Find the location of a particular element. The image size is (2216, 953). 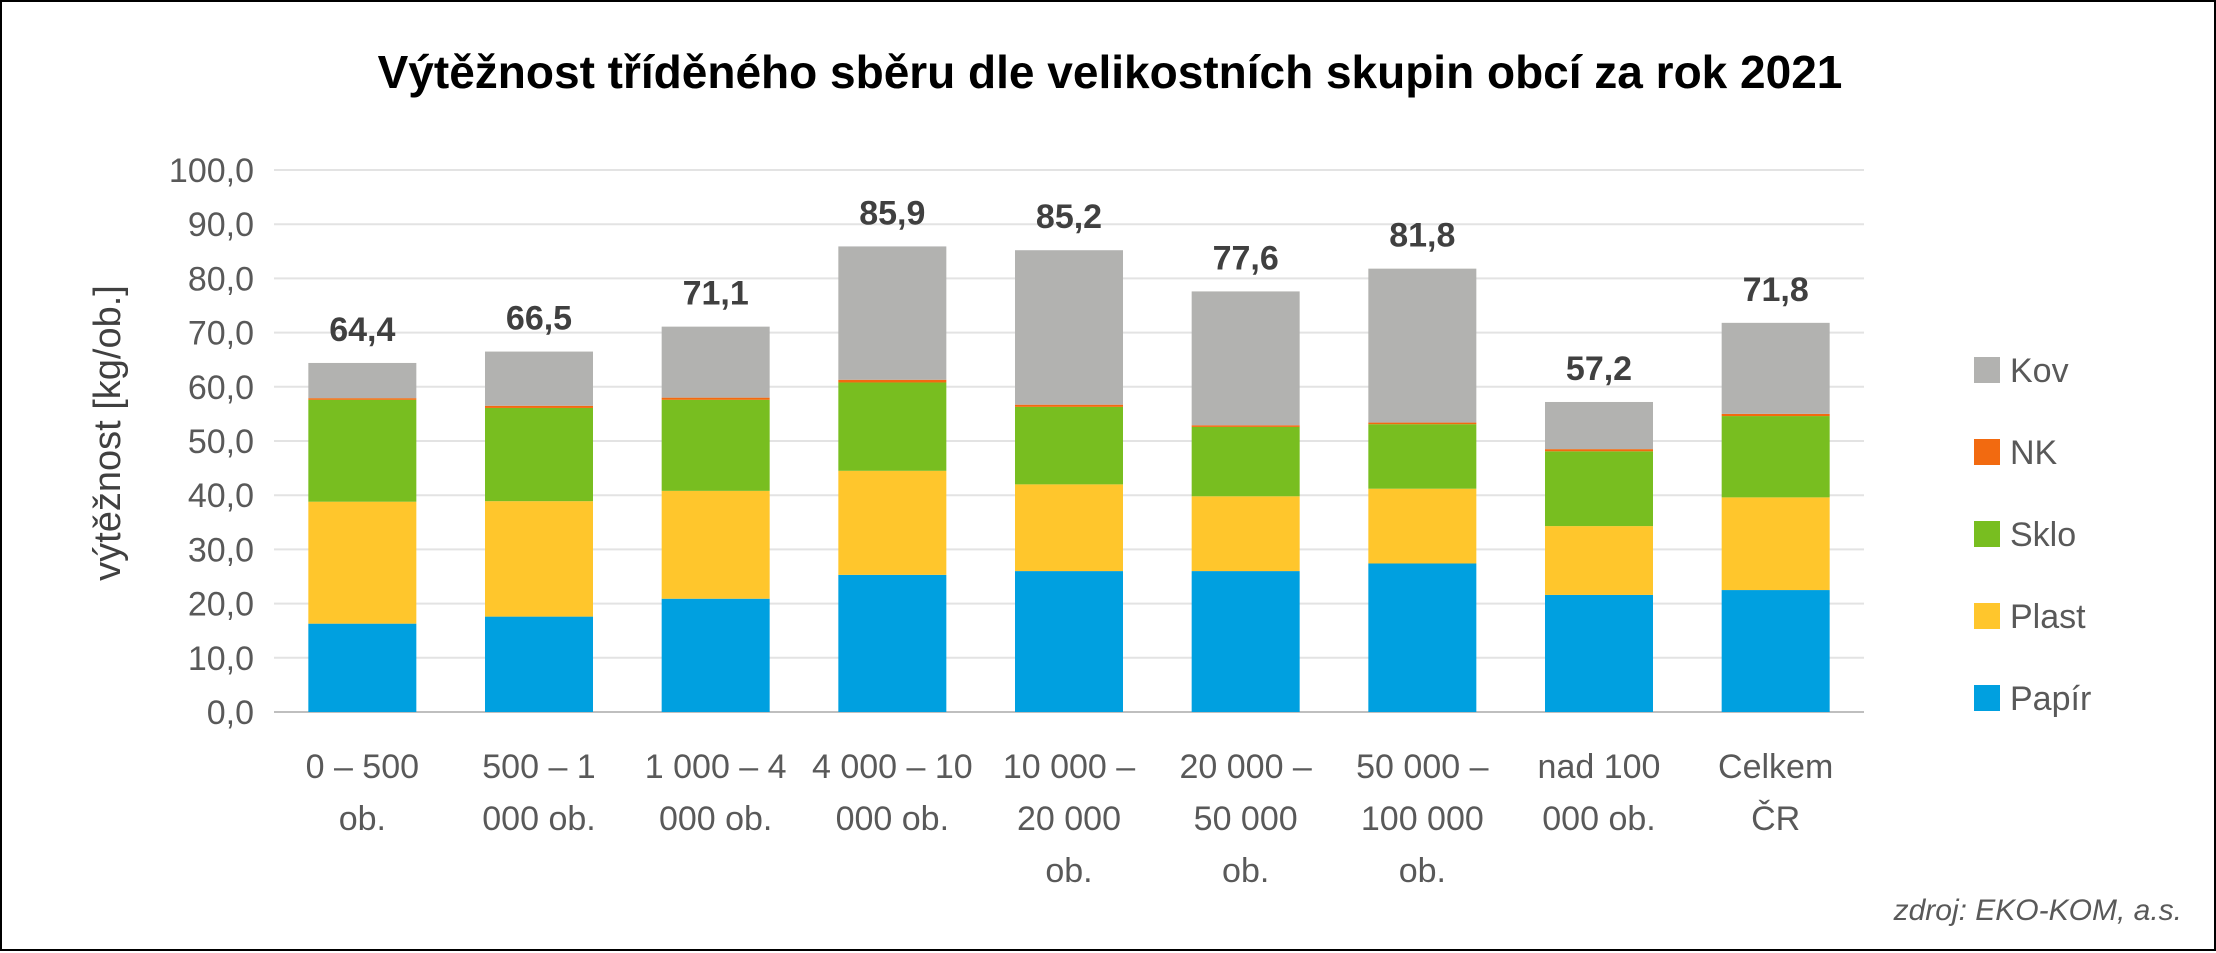

y-tick-label: 30,0 is located at coordinates (221, 550).